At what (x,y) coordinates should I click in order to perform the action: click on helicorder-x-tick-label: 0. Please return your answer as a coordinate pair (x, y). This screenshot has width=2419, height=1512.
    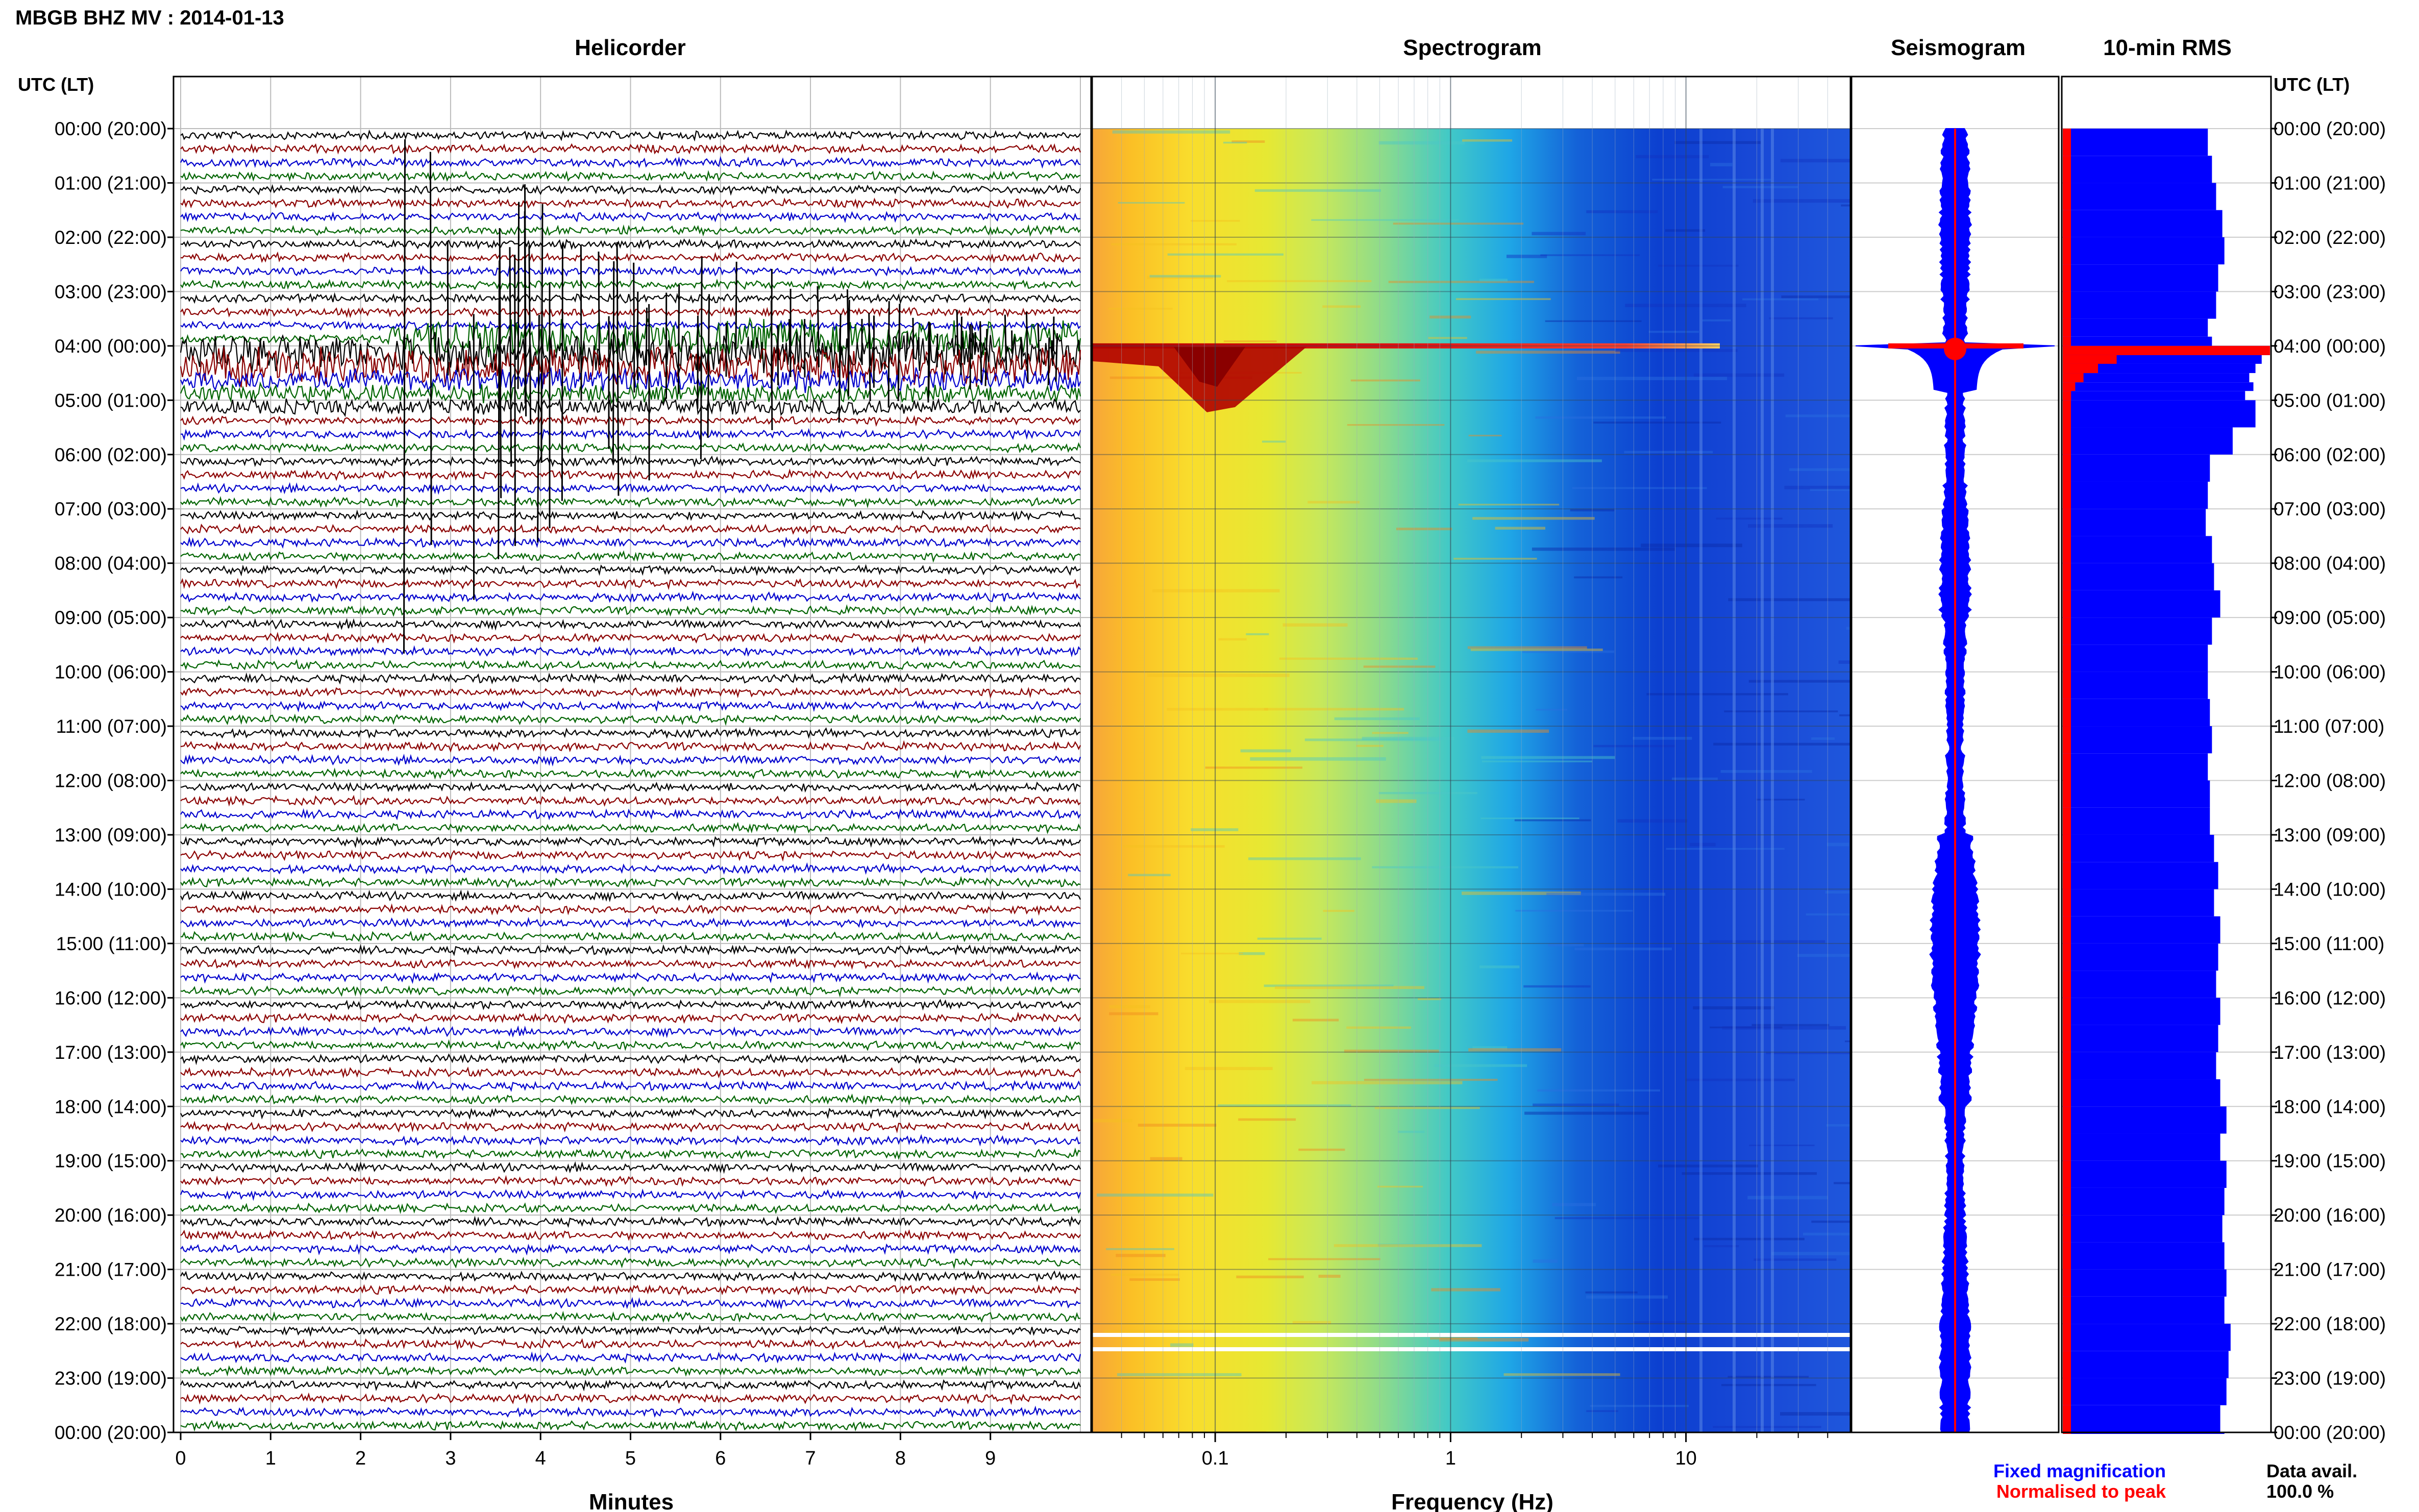
    Looking at the image, I should click on (180, 1458).